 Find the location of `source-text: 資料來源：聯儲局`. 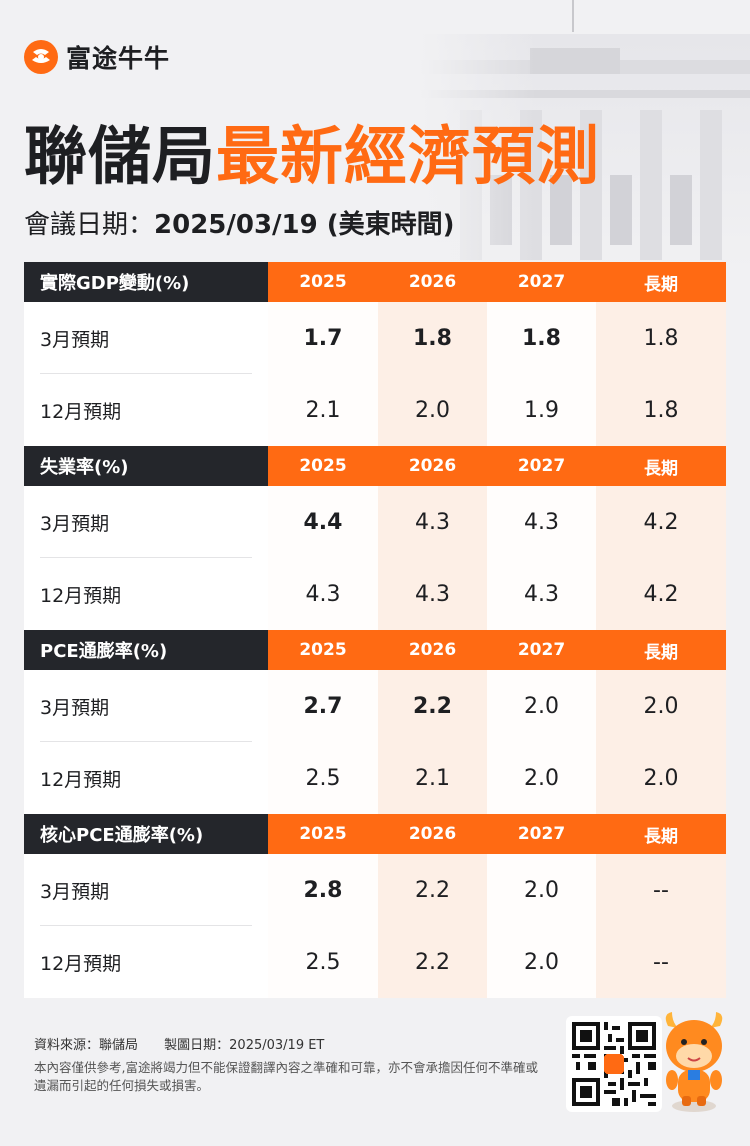

source-text: 資料來源：聯儲局 is located at coordinates (86, 1045).